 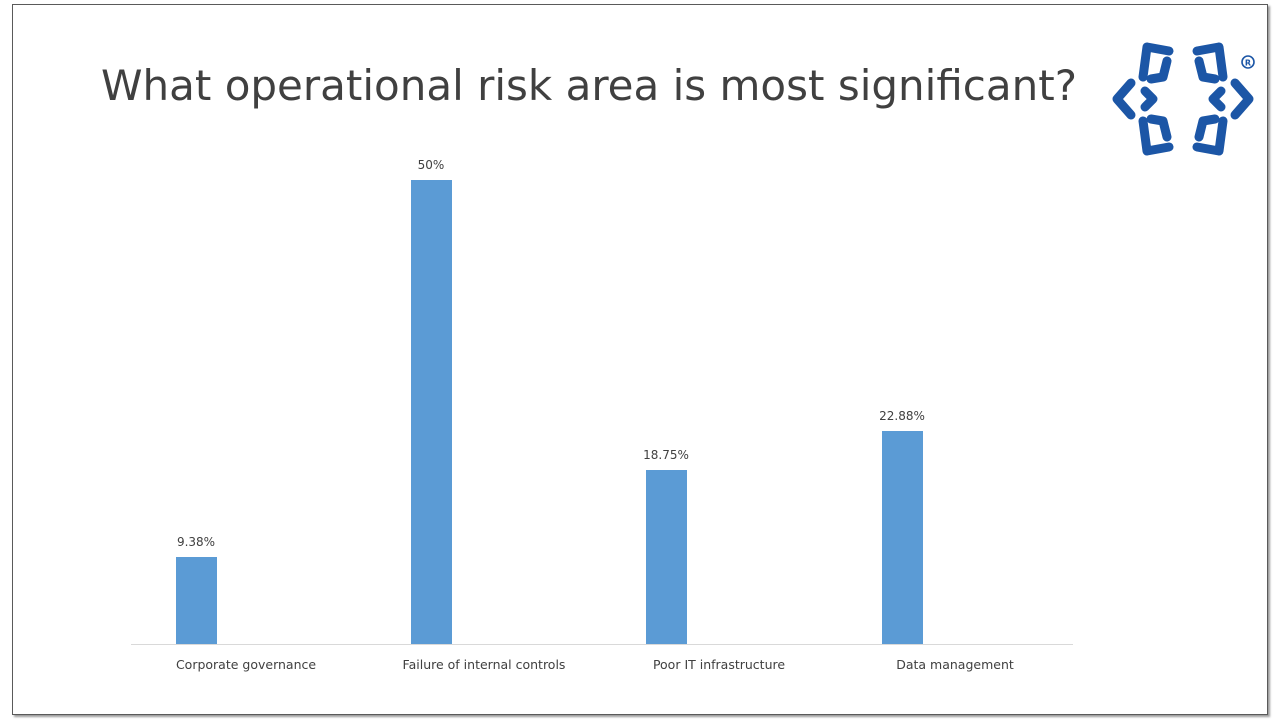 What do you see at coordinates (666, 557) in the screenshot?
I see `bar-poor-it-infrastructure` at bounding box center [666, 557].